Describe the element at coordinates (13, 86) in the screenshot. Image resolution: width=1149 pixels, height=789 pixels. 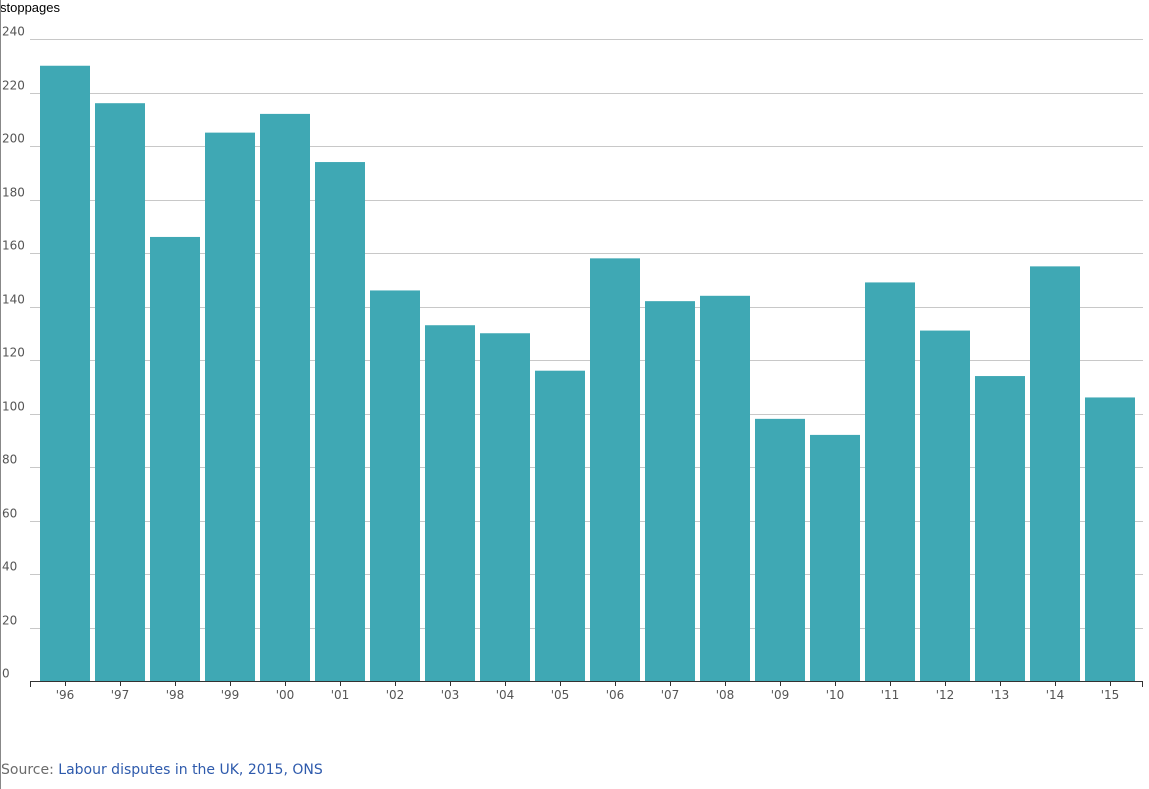
I see `y-tick-label: 220` at that location.